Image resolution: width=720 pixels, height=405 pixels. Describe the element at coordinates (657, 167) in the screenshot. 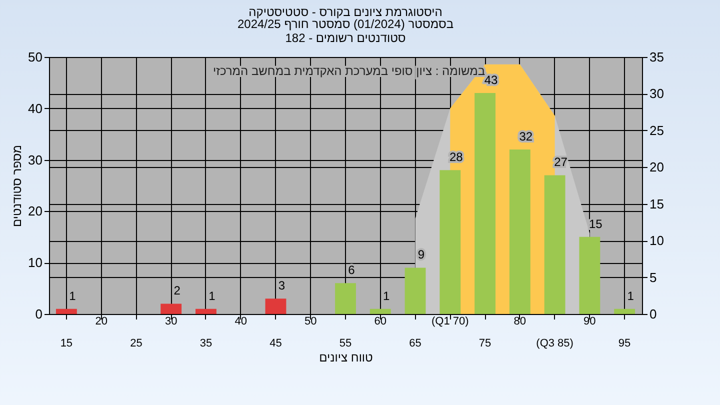

I see `y2-tick-label: 20` at that location.